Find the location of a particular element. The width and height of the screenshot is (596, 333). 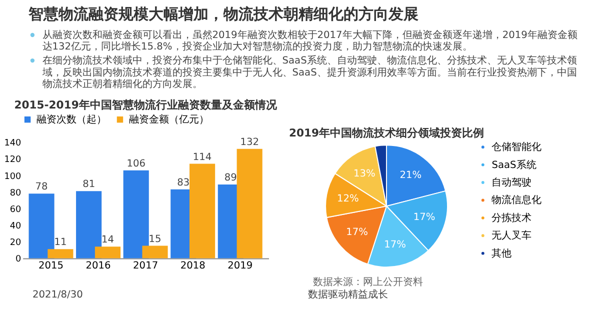

y-tick-label: 140 is located at coordinates (13, 143).